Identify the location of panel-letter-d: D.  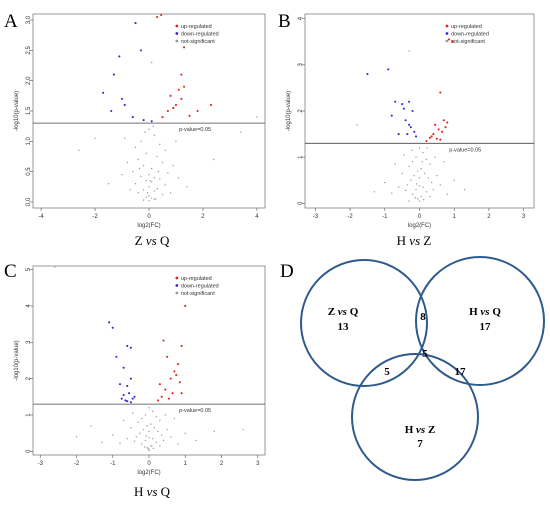
(287, 271).